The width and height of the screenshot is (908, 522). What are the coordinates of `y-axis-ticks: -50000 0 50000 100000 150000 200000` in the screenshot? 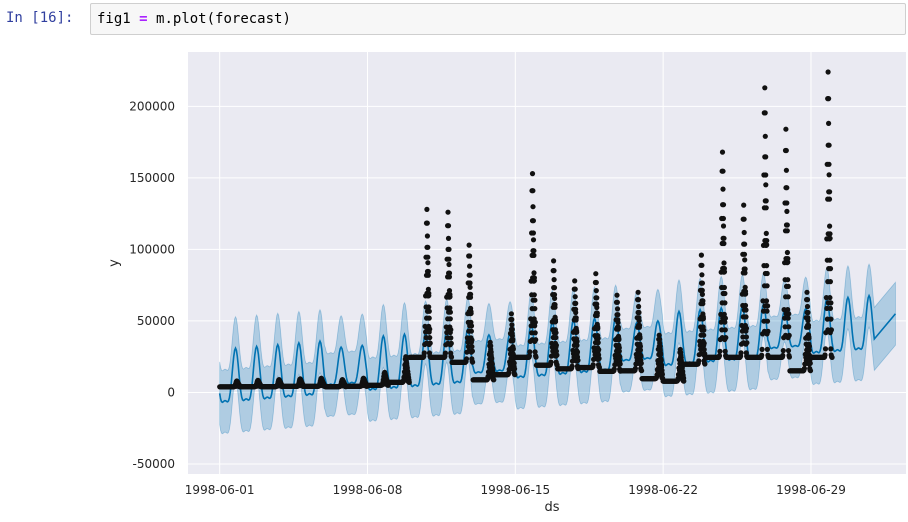 It's located at (152, 285).